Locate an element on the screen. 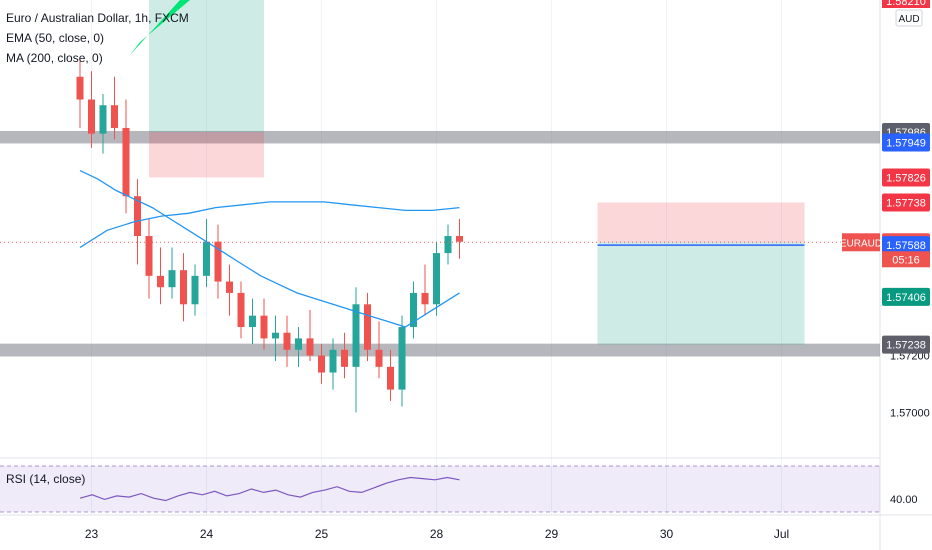 This screenshot has width=932, height=550. rsi-band is located at coordinates (440, 489).